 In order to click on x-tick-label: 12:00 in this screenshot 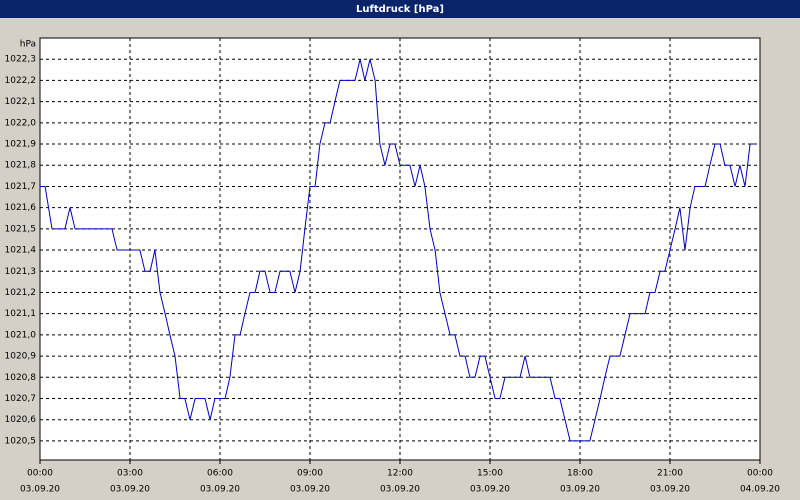, I will do `click(400, 474)`.